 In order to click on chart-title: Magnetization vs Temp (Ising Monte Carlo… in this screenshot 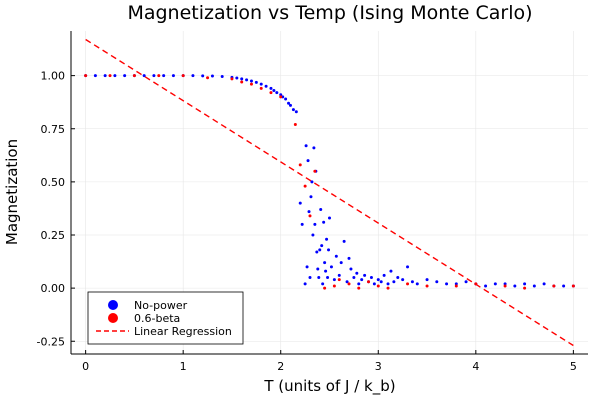, I will do `click(329, 13)`.